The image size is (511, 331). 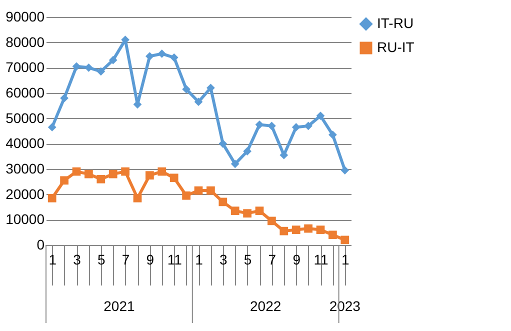 I want to click on y-tick-label: 60000, so click(x=25, y=92).